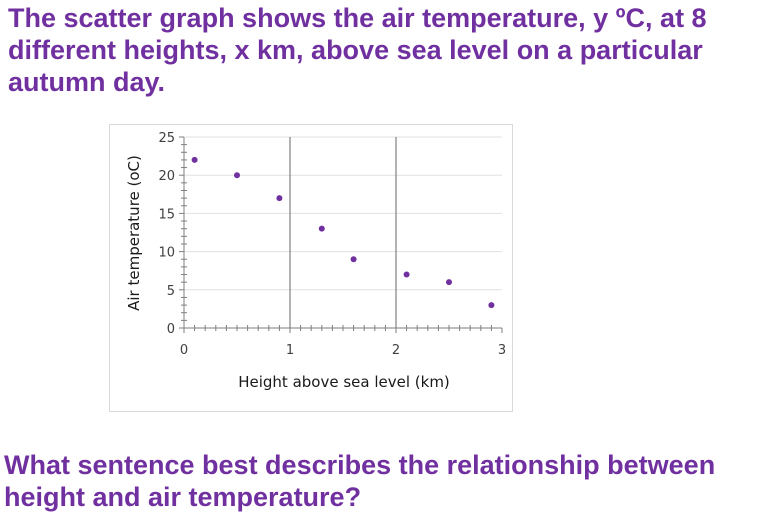  What do you see at coordinates (171, 329) in the screenshot?
I see `y-tick-label: 0` at bounding box center [171, 329].